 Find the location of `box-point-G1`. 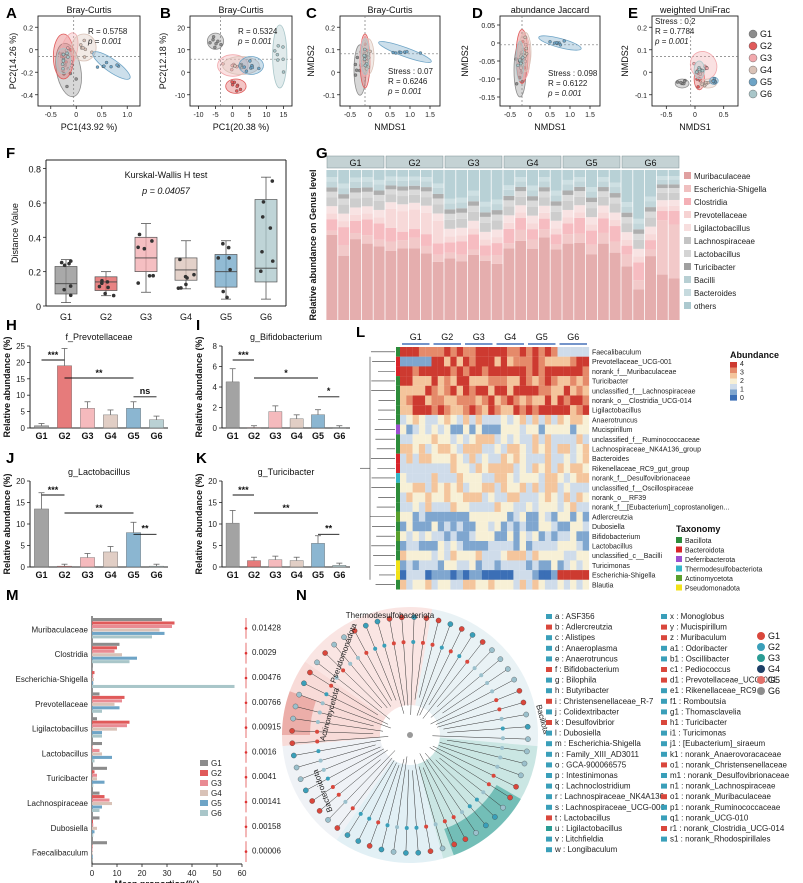

box-point-G1 is located at coordinates (70, 295).